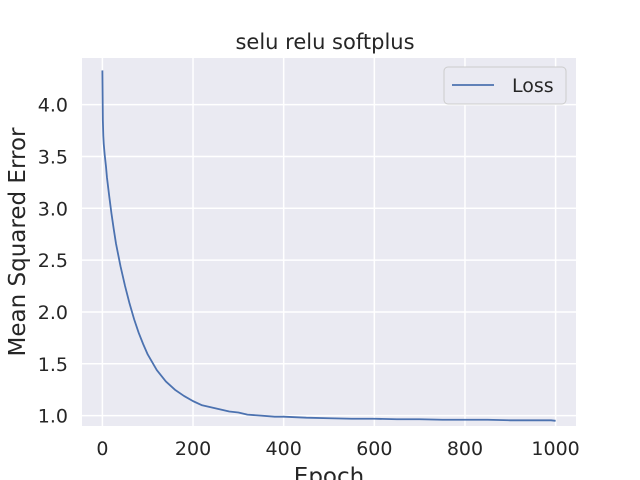  Describe the element at coordinates (53, 106) in the screenshot. I see `y-tick-label: 4.0` at that location.